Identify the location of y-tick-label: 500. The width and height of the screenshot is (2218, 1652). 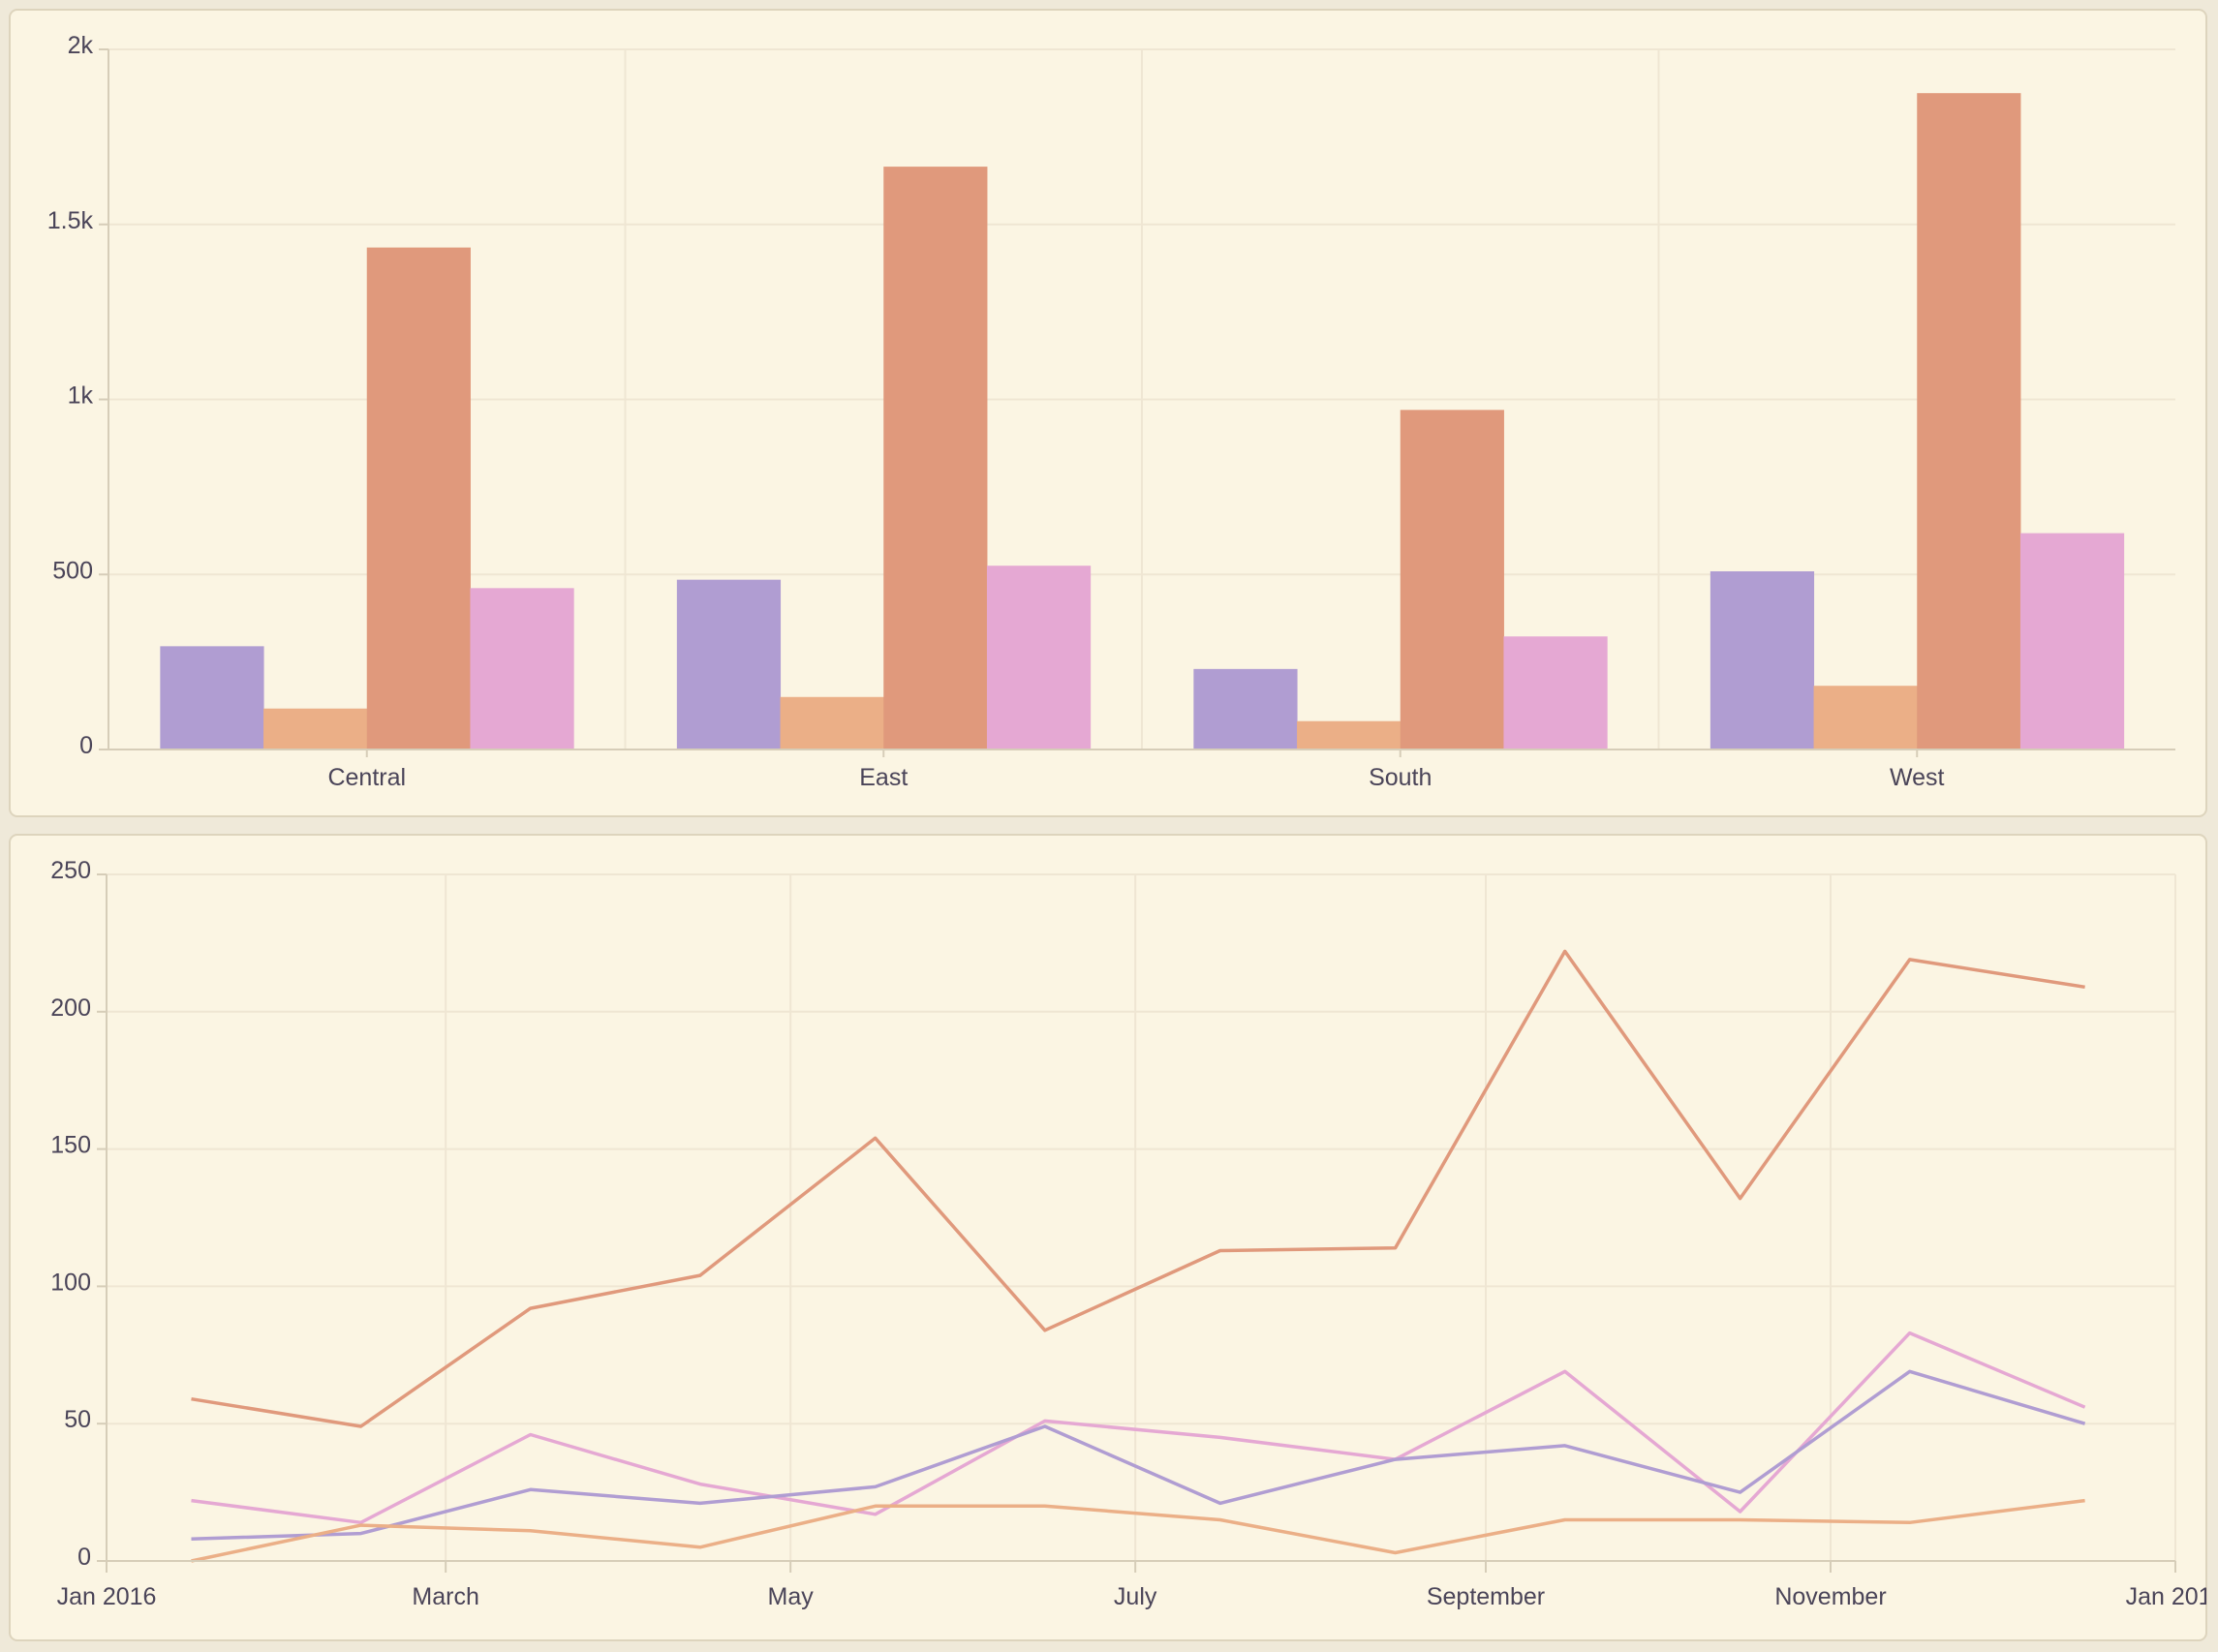
(72, 570).